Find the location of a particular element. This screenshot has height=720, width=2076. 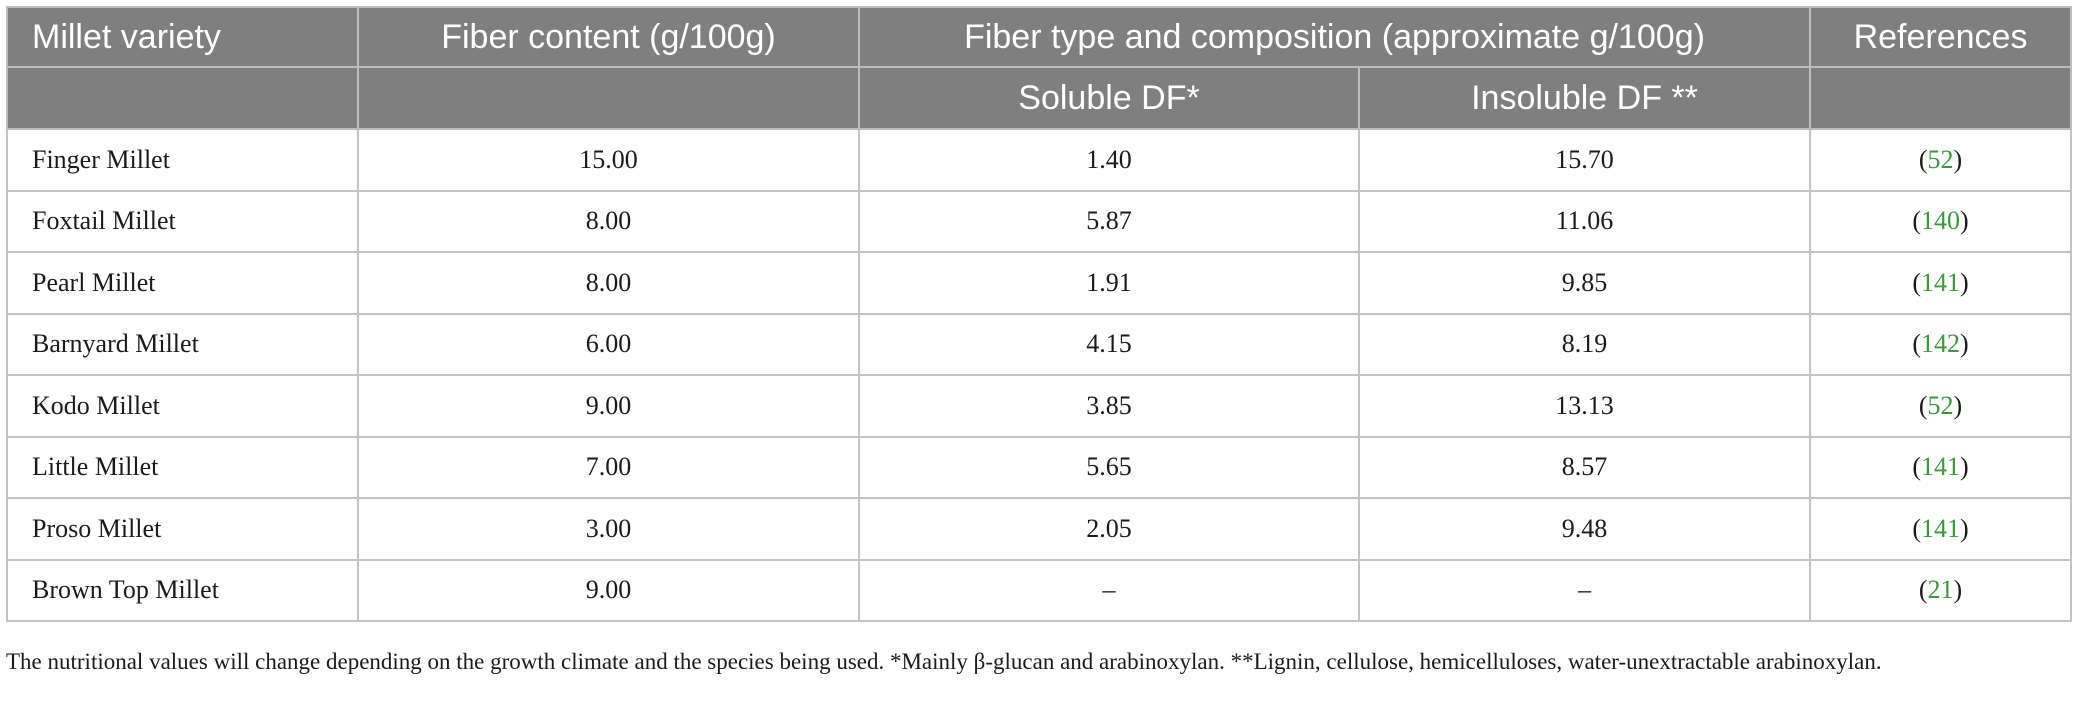

header-empty-references is located at coordinates (1941, 98).